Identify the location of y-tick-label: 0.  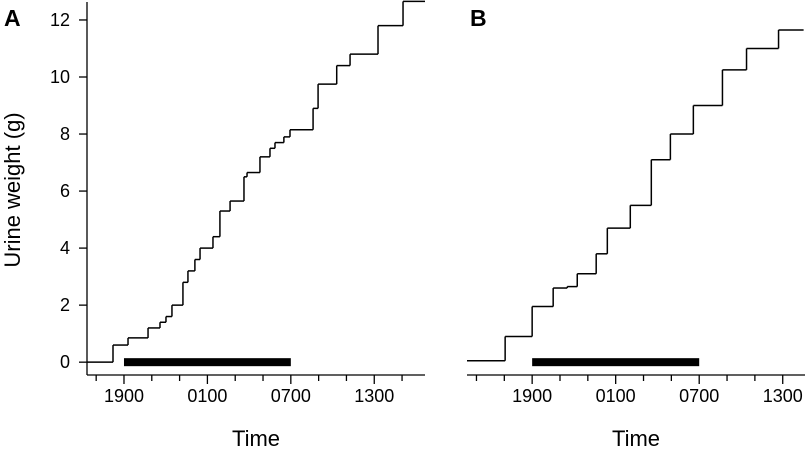
(65, 362).